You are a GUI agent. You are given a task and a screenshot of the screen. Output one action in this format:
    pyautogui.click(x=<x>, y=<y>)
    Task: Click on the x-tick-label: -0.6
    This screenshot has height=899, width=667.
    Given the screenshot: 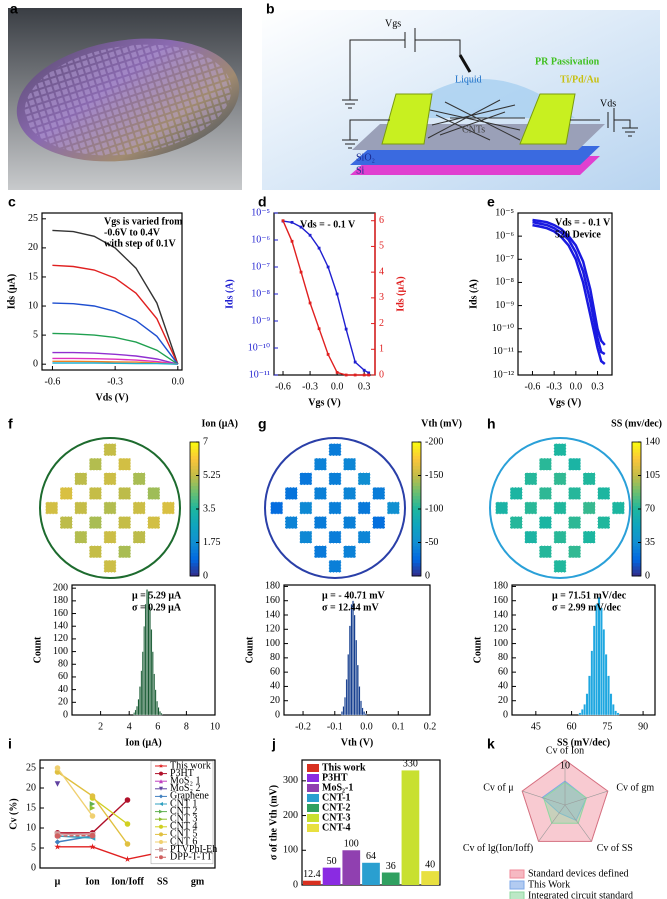 What is the action you would take?
    pyautogui.click(x=283, y=386)
    